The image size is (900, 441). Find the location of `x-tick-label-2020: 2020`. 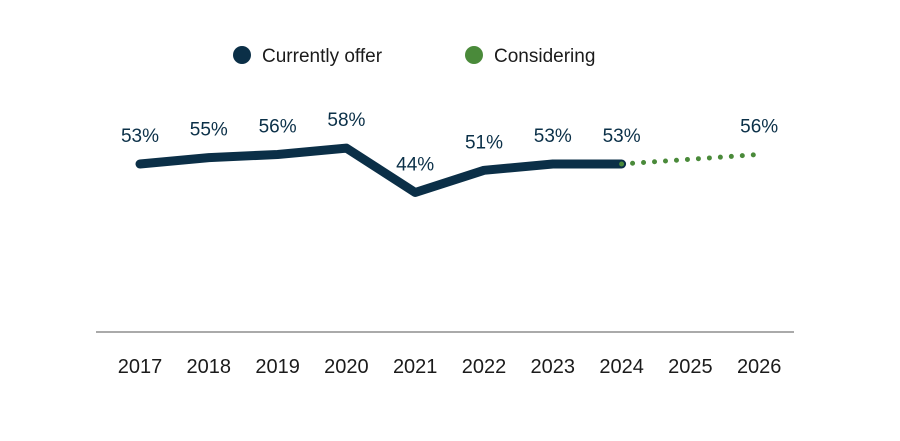

x-tick-label-2020: 2020 is located at coordinates (346, 367).